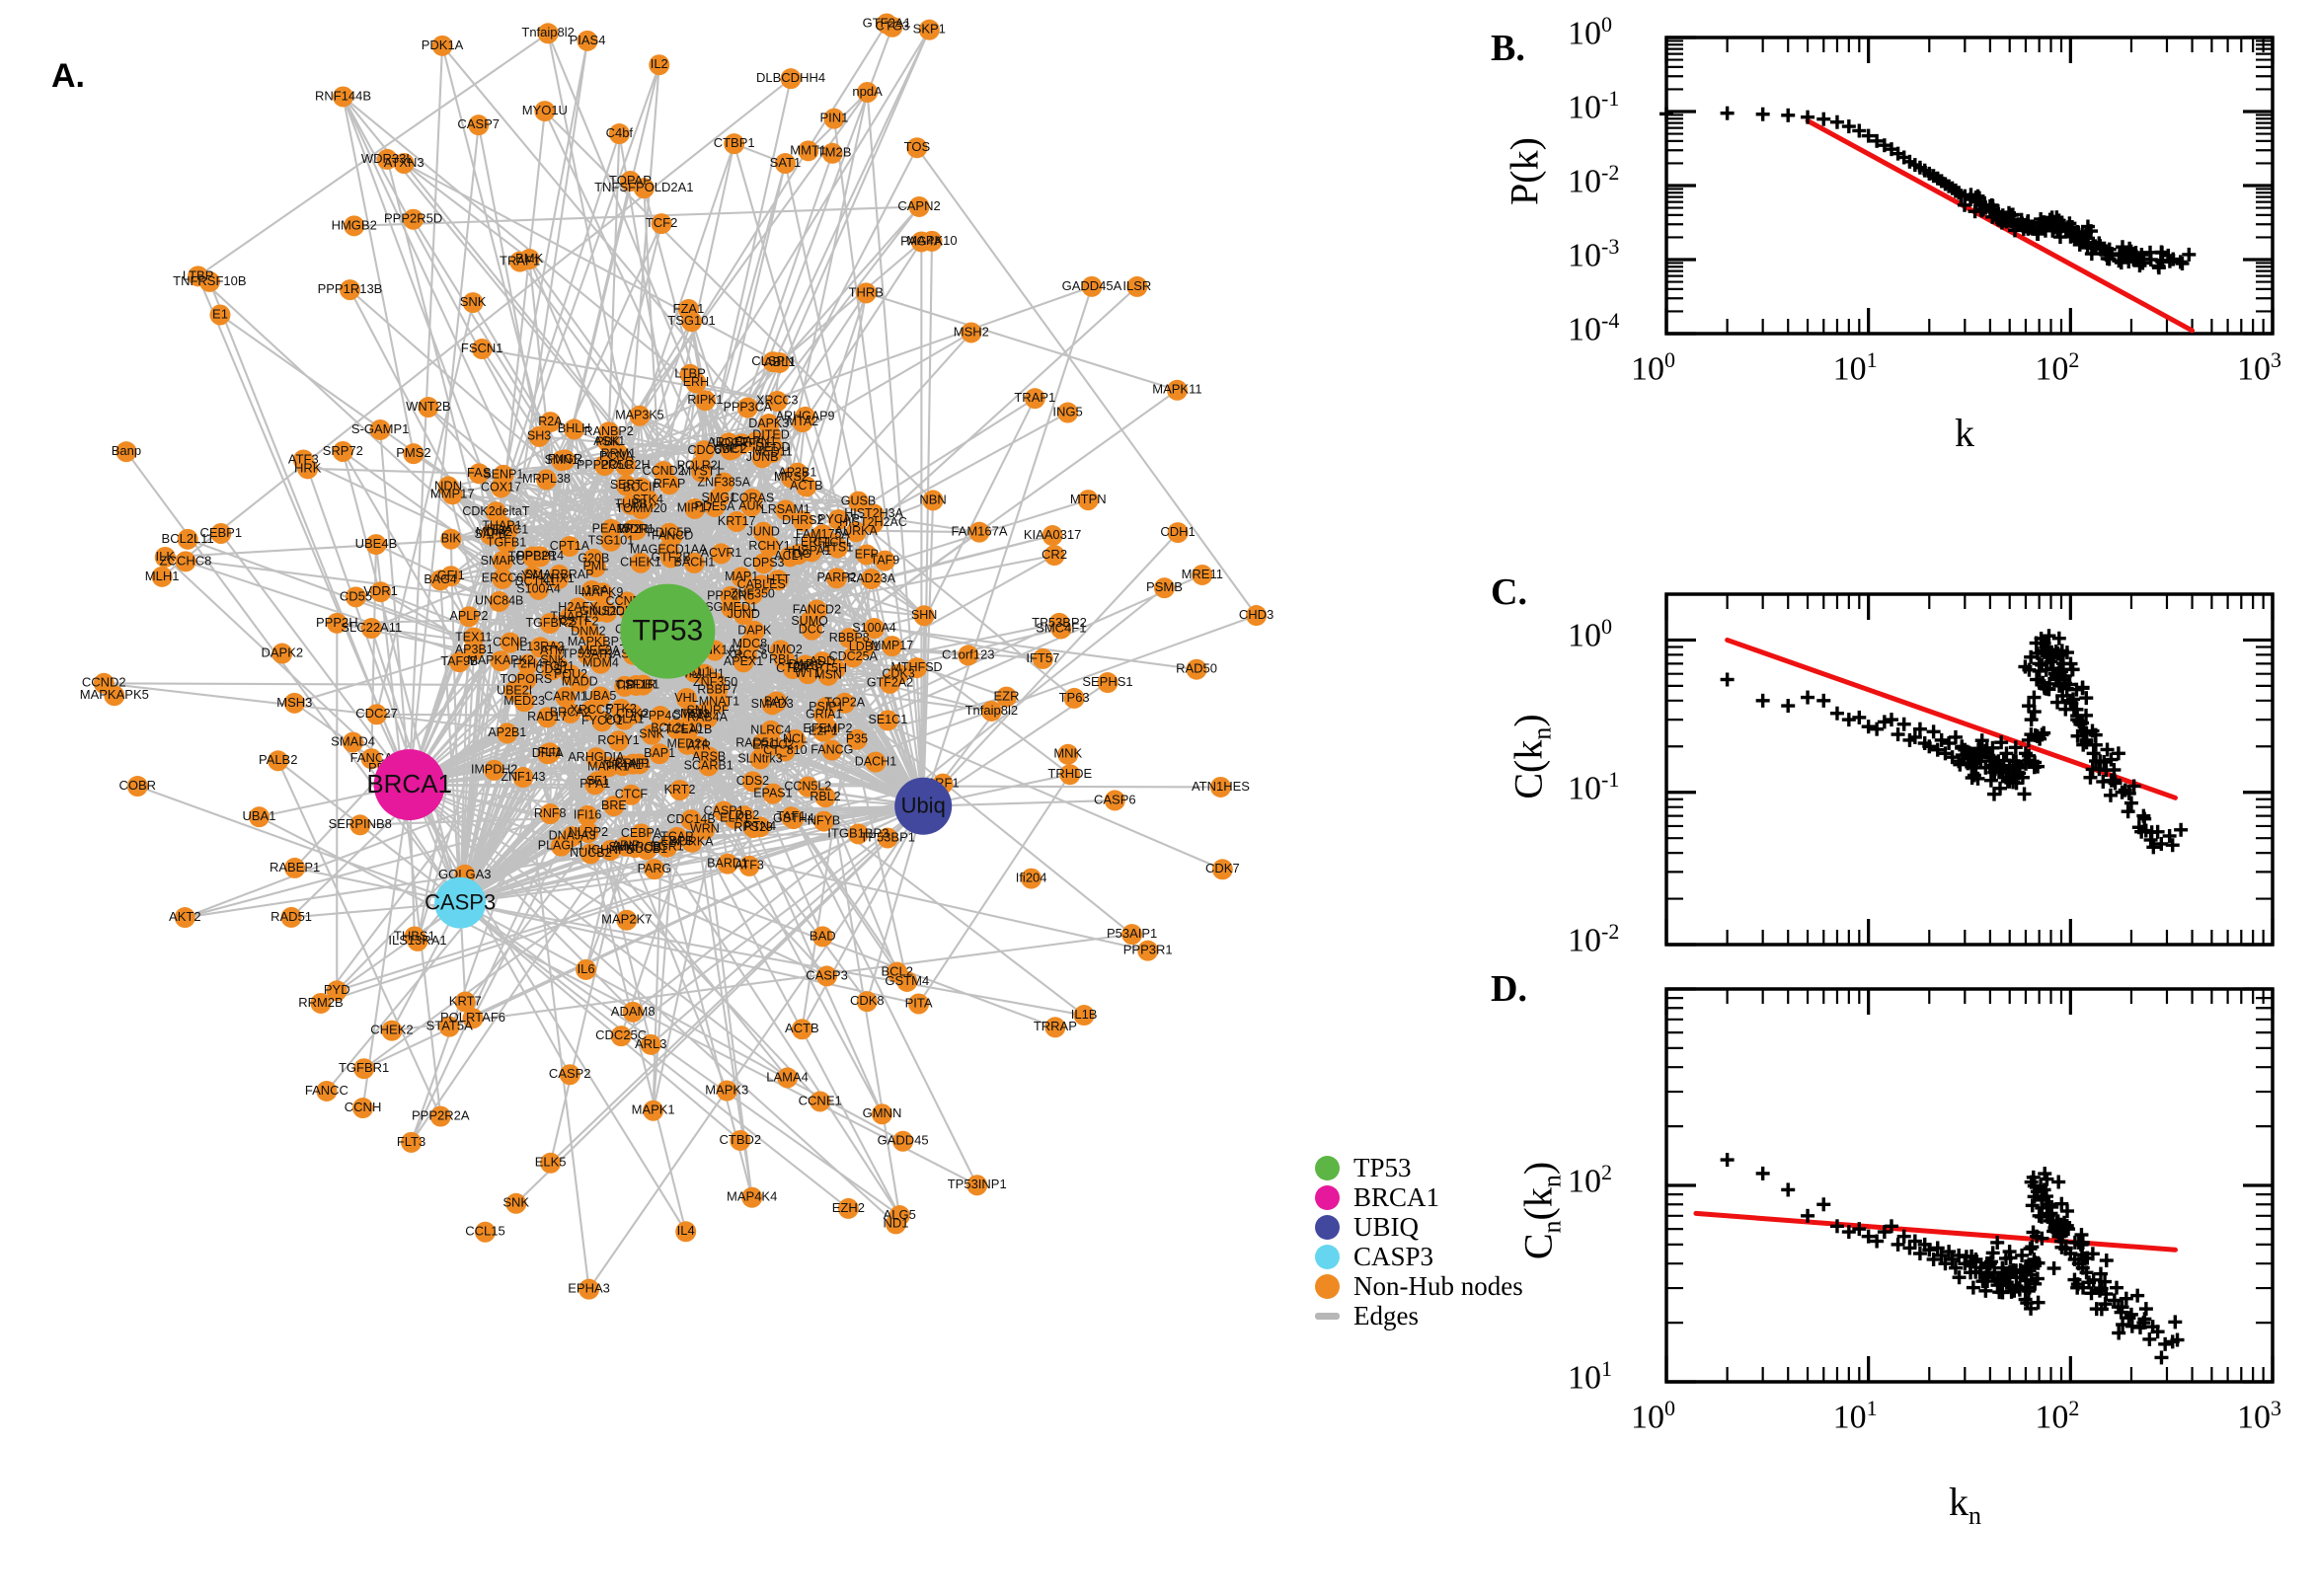 This screenshot has height=1596, width=2316. Describe the element at coordinates (1541, 1211) in the screenshot. I see `panel-d-ylabel: Cn(kn)` at that location.